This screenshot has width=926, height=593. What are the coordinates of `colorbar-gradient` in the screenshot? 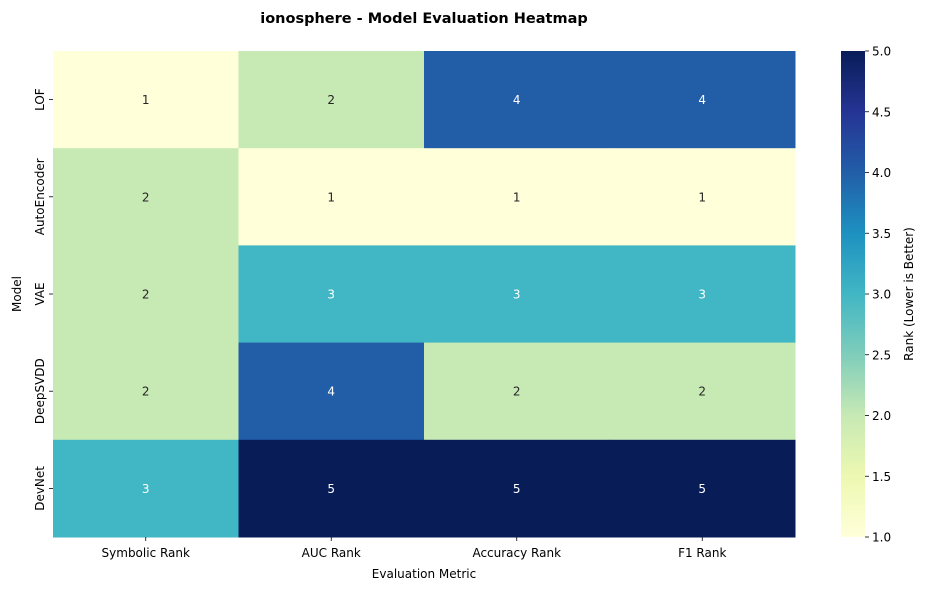 It's located at (853, 294).